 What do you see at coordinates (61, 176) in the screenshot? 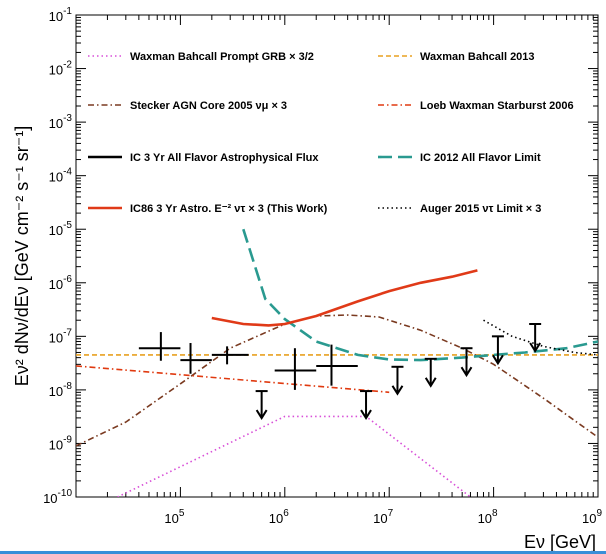
I see `y-tick-label: 10⁻⁴` at bounding box center [61, 176].